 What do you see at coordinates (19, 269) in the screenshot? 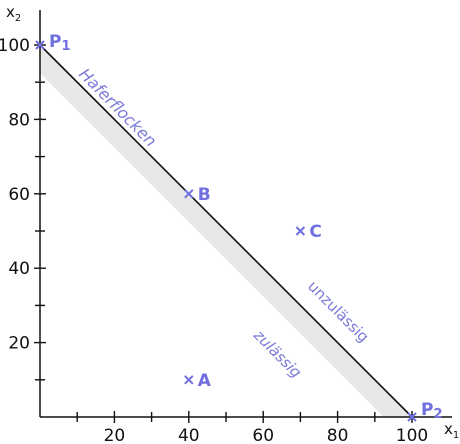
I see `y-tick-label: 40` at bounding box center [19, 269].